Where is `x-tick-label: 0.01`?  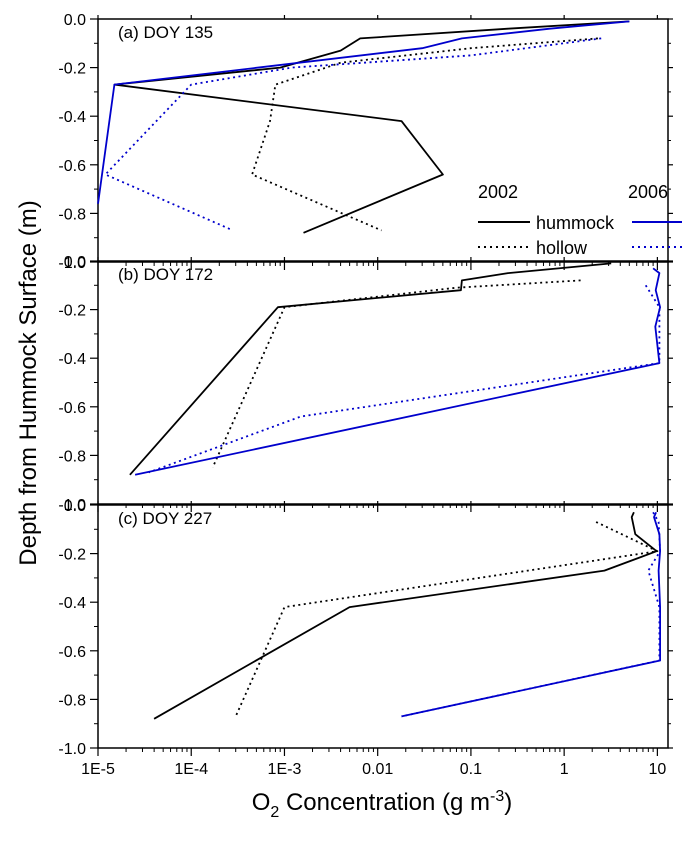
x-tick-label: 0.01 is located at coordinates (377, 769).